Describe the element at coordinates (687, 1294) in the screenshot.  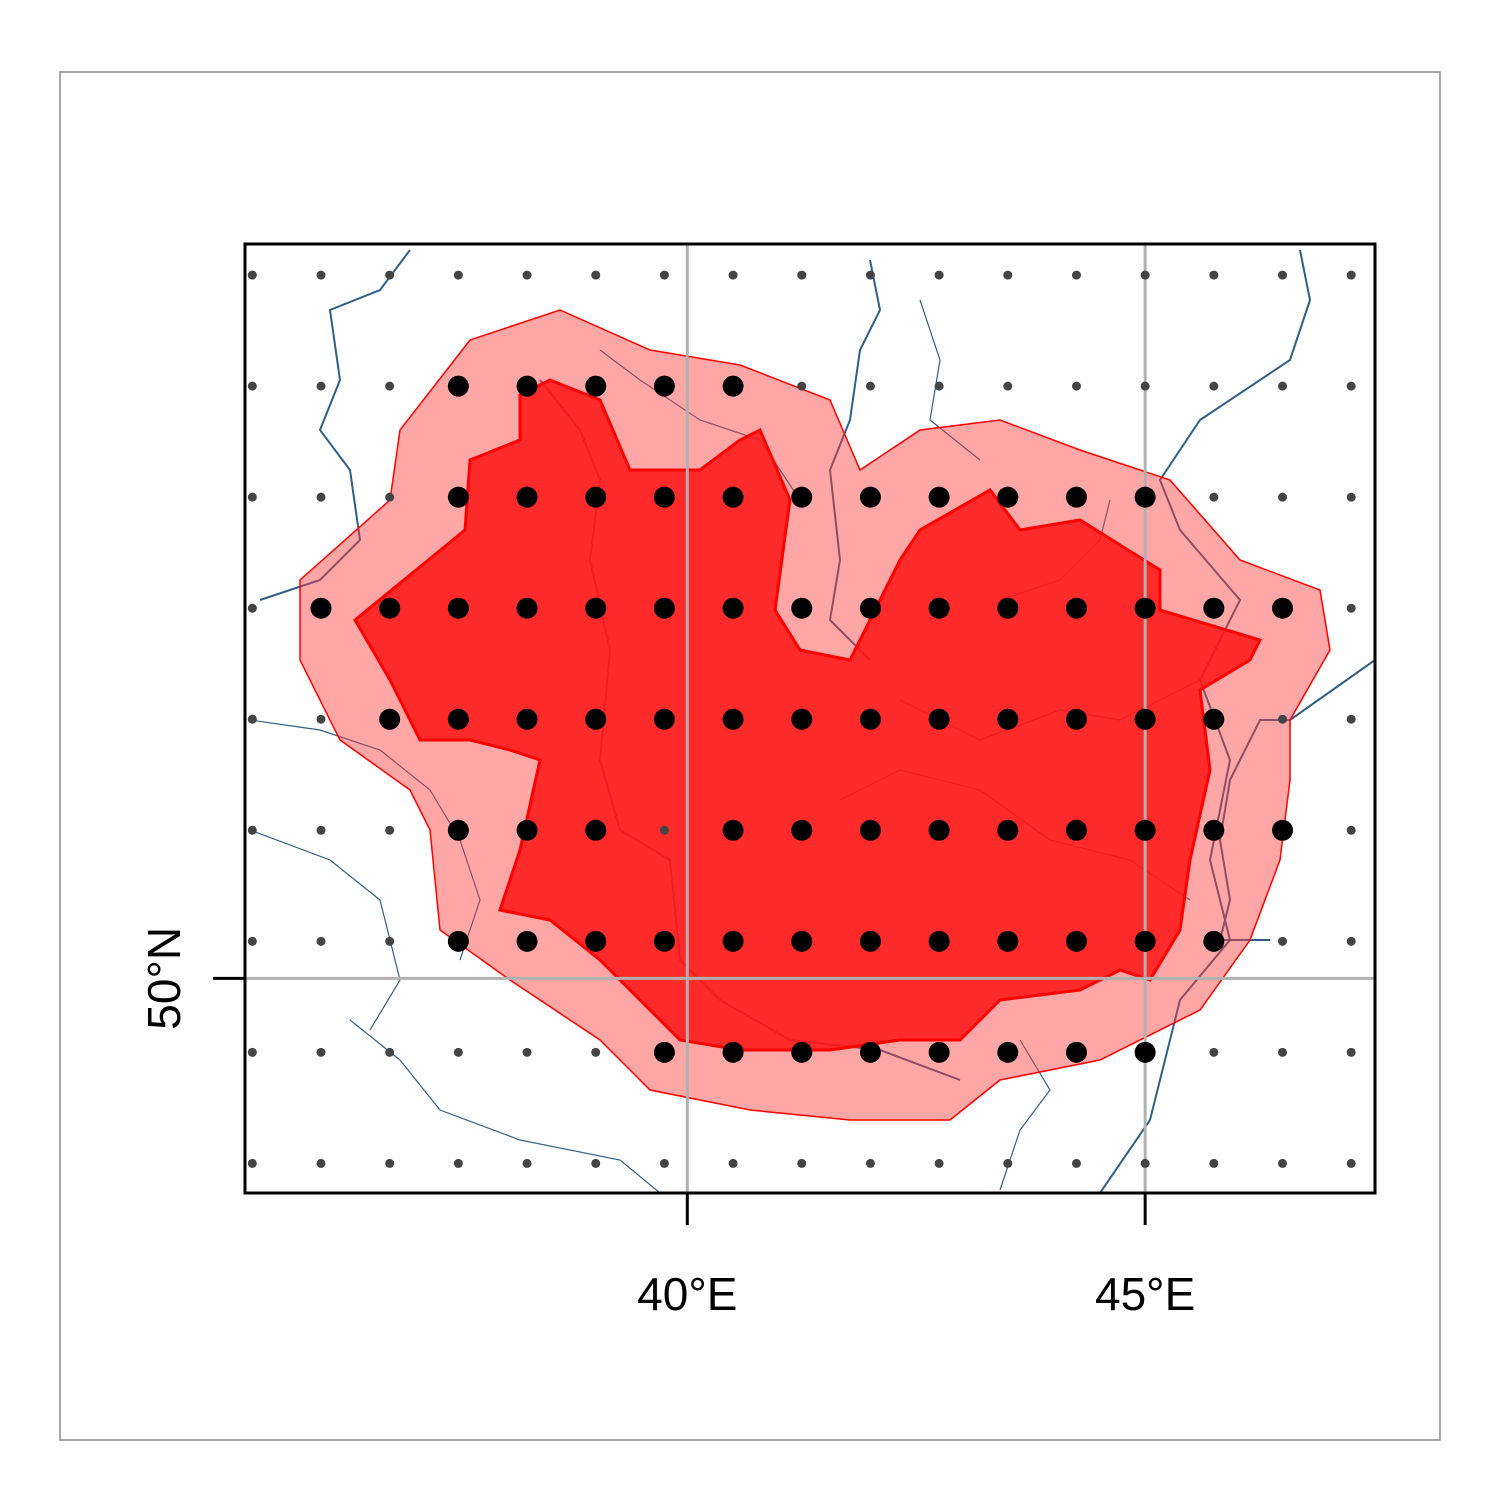
I see `x-tick-label: 40°E` at that location.